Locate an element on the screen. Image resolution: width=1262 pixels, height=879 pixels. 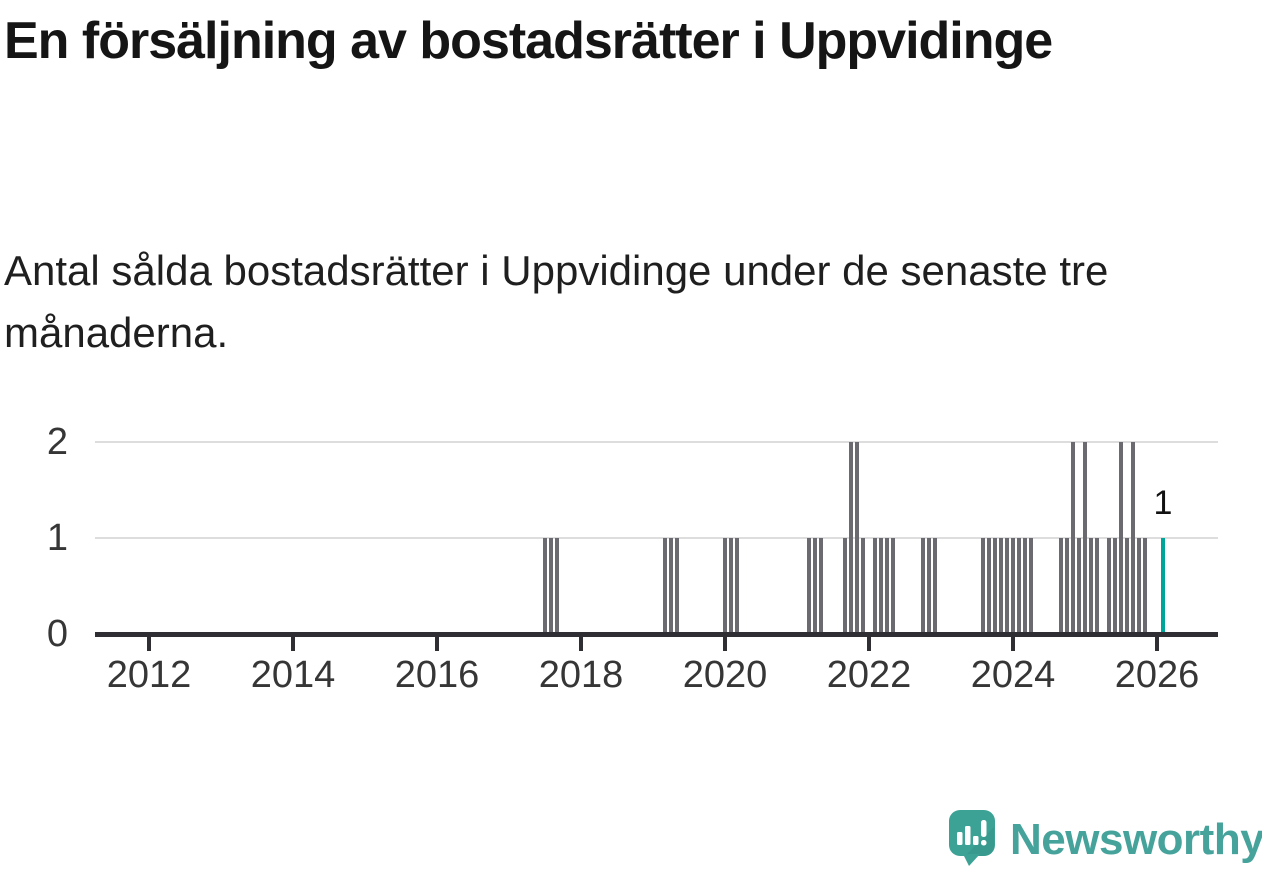
y-axis-label-2: 2 is located at coordinates (57, 442).